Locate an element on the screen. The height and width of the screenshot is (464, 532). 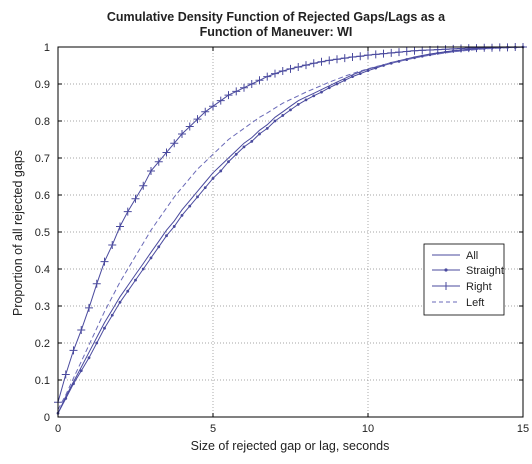
x-tick-label: 15 is located at coordinates (523, 429).